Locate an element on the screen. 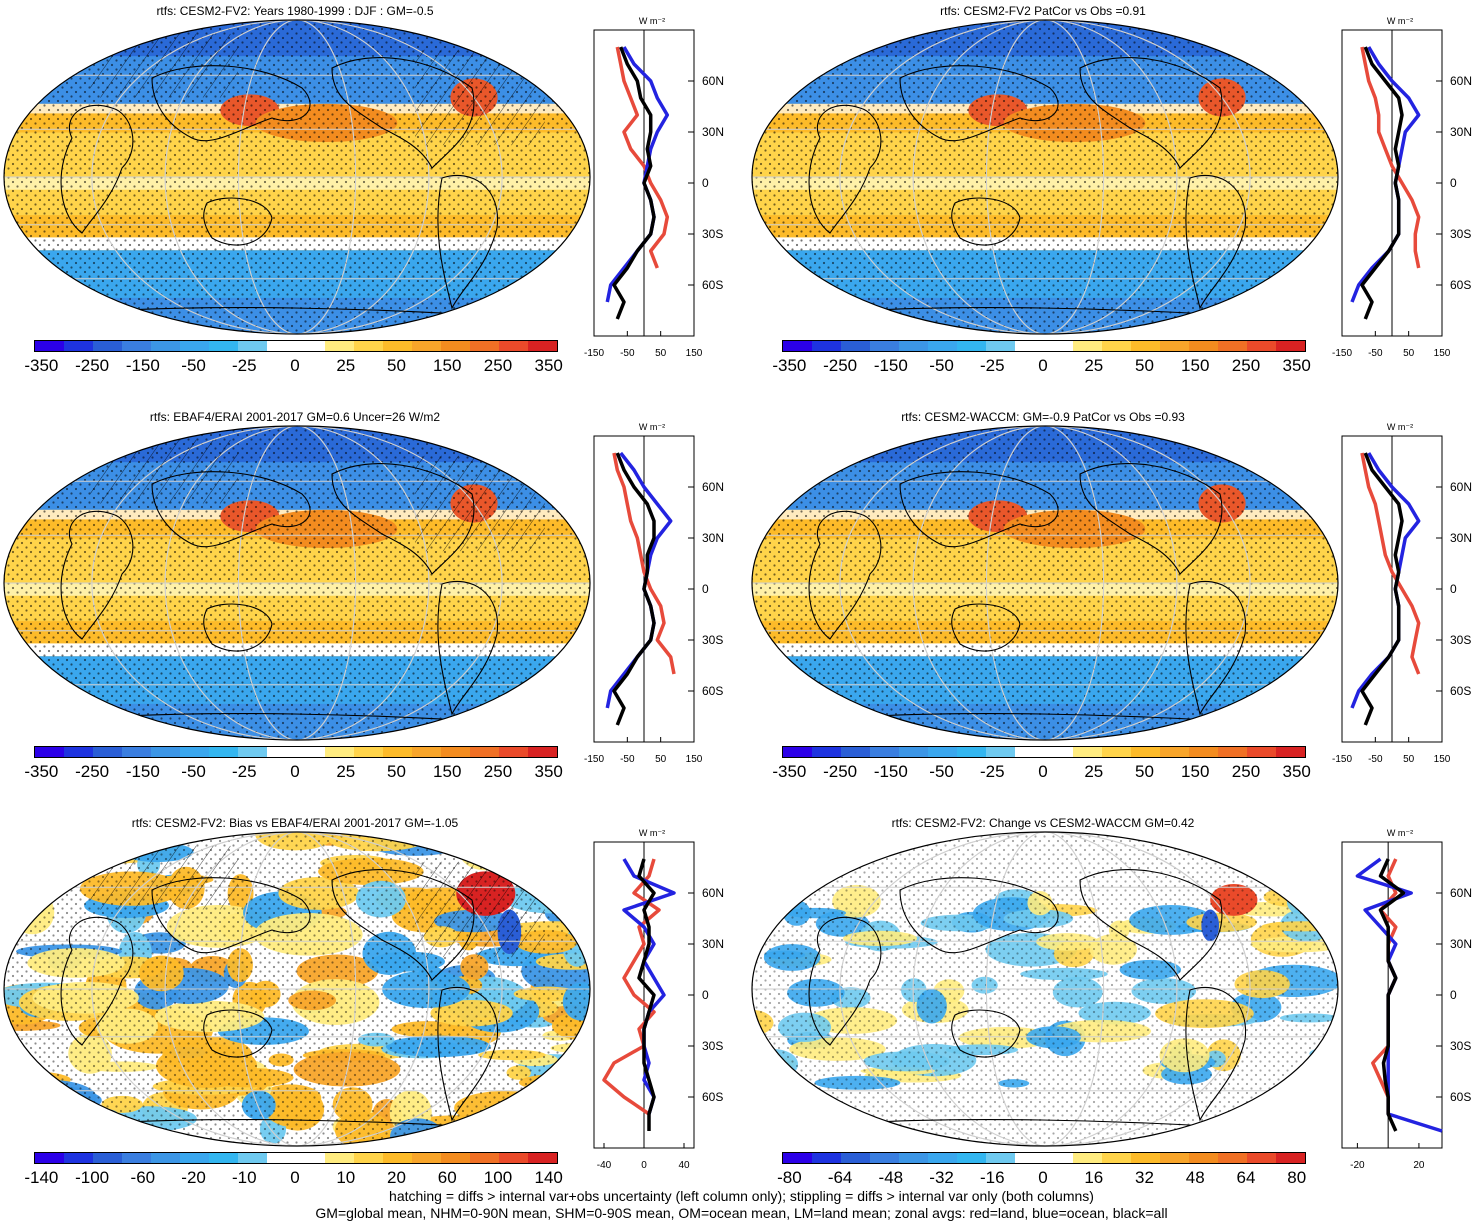 Image resolution: width=1483 pixels, height=1222 pixels. colorbar-label: 16 is located at coordinates (1094, 1177).